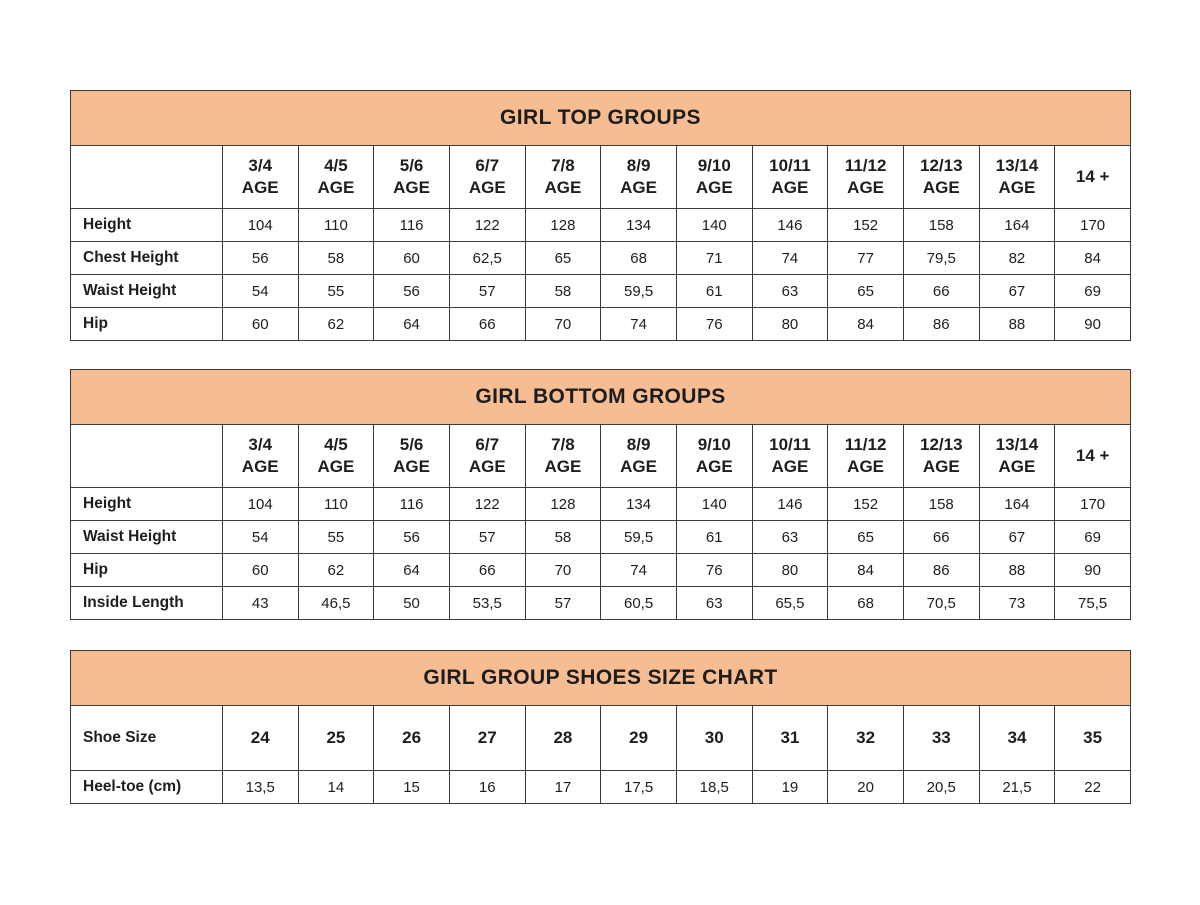 The image size is (1200, 905). Describe the element at coordinates (790, 738) in the screenshot. I see `cell-value: 31` at that location.